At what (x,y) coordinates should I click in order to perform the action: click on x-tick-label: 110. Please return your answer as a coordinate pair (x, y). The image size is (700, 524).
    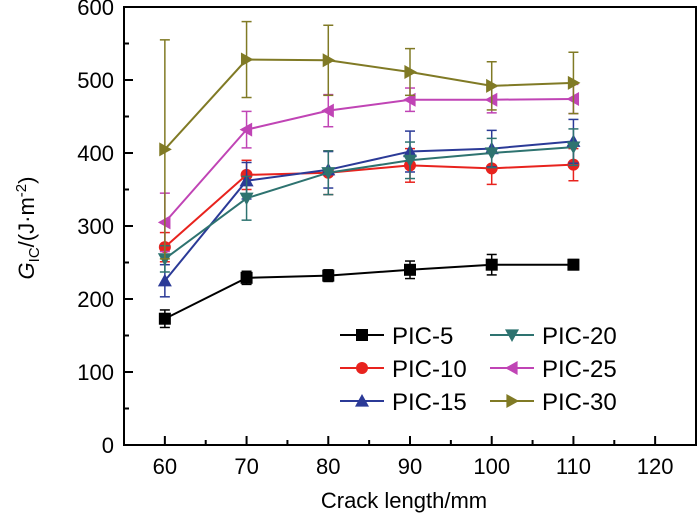
    Looking at the image, I should click on (573, 466).